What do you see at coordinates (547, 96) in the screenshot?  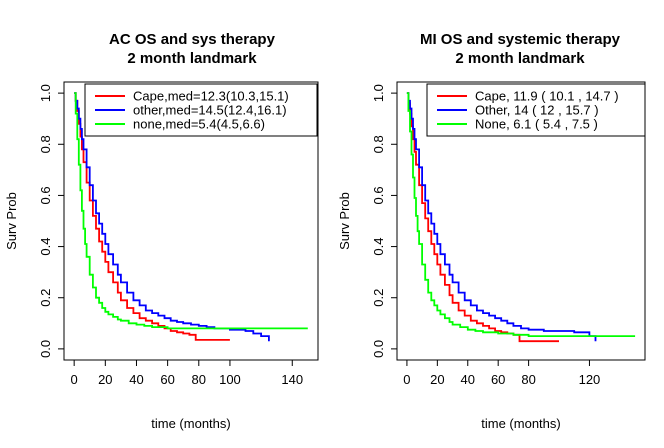 I see `legend-label: Cape, 11.9 ( 10.1 , 14.7 )` at bounding box center [547, 96].